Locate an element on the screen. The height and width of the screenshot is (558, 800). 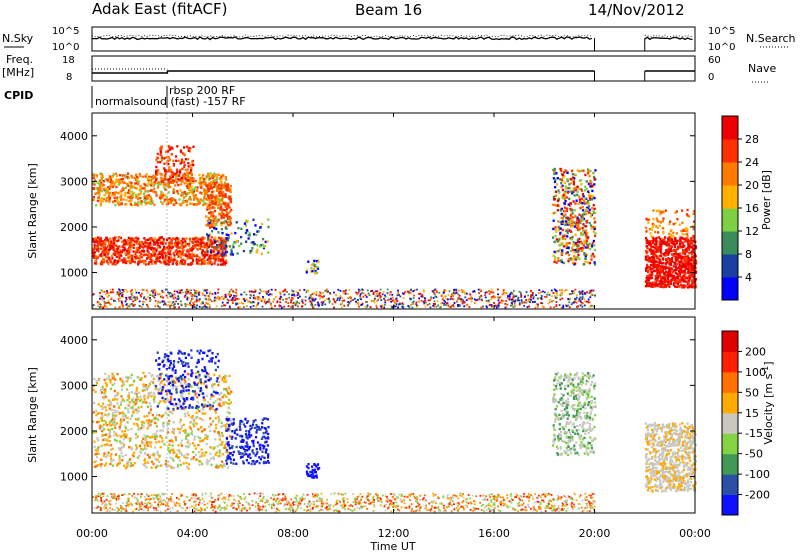
colorbar-swatch is located at coordinates (730, 197).